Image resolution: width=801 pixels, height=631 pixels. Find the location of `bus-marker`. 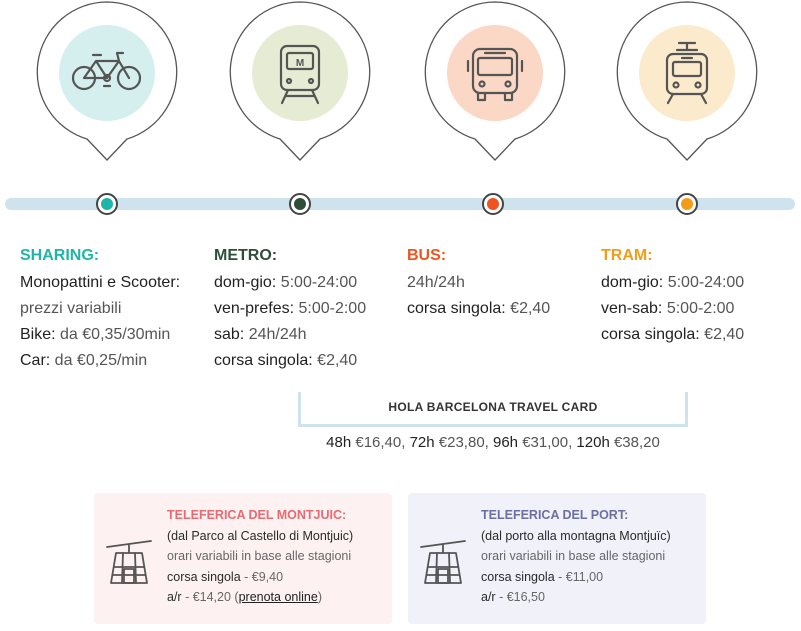

bus-marker is located at coordinates (493, 204).